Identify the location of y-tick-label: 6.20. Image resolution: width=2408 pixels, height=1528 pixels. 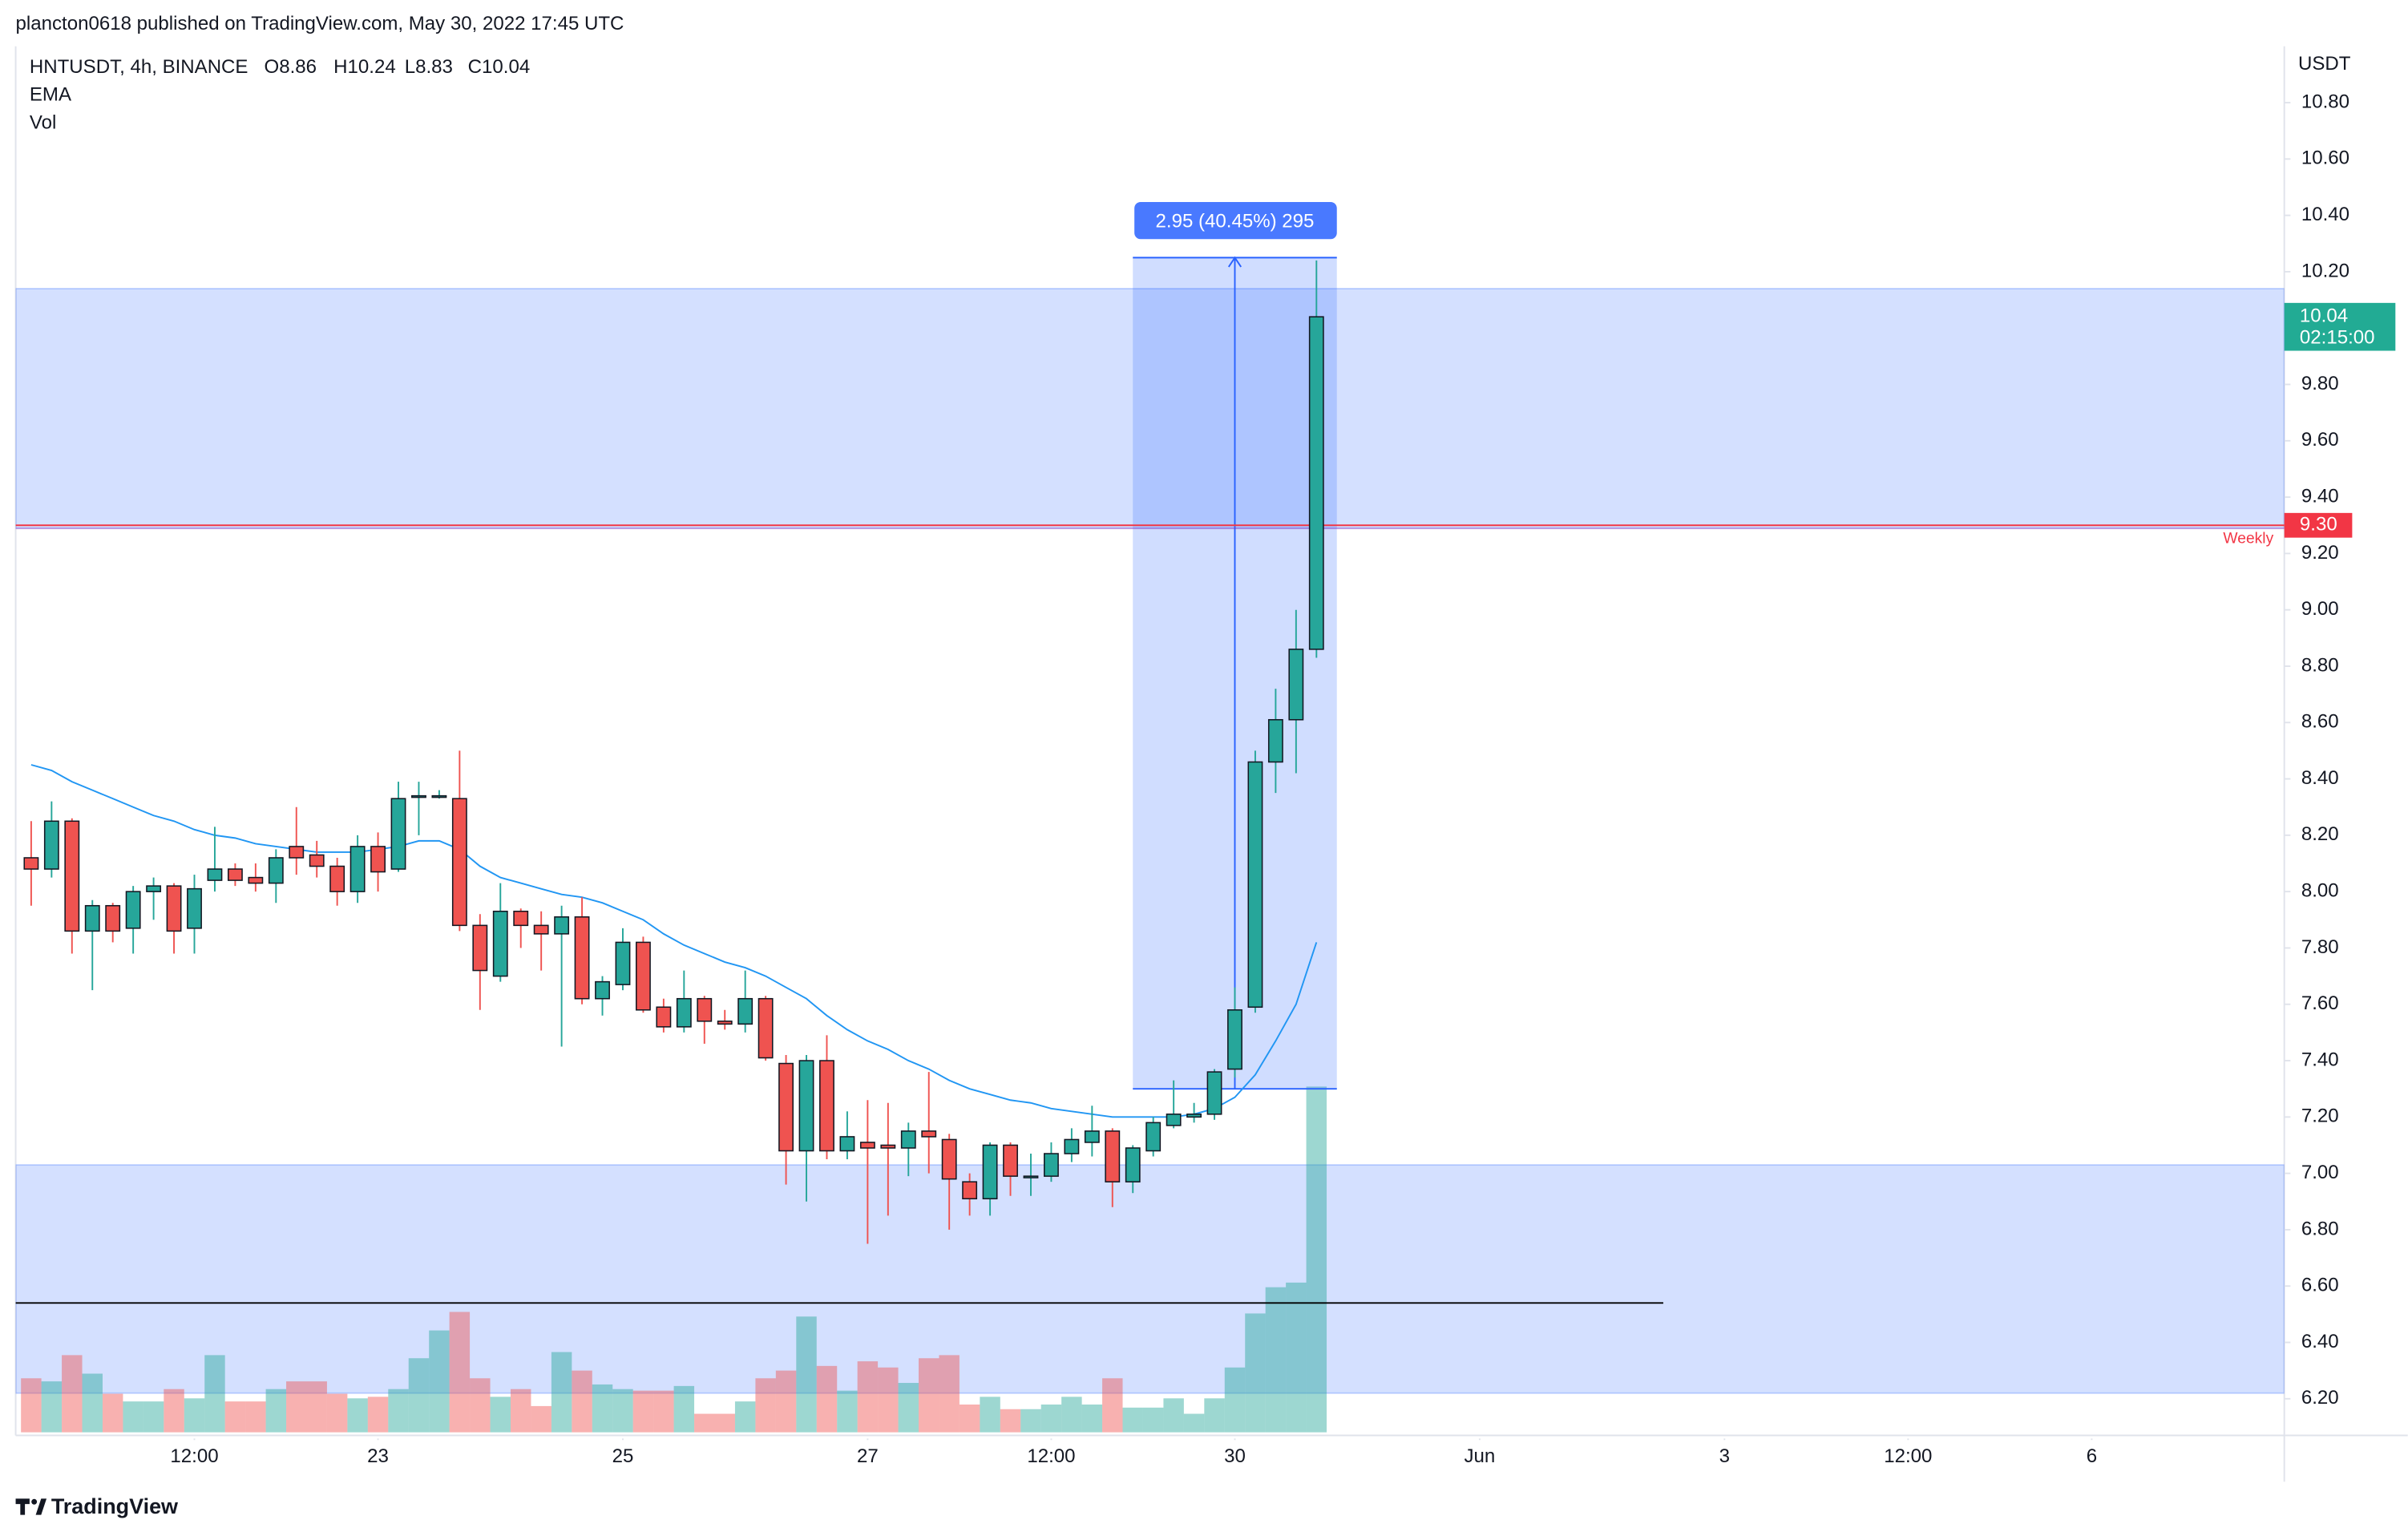
(2320, 1398).